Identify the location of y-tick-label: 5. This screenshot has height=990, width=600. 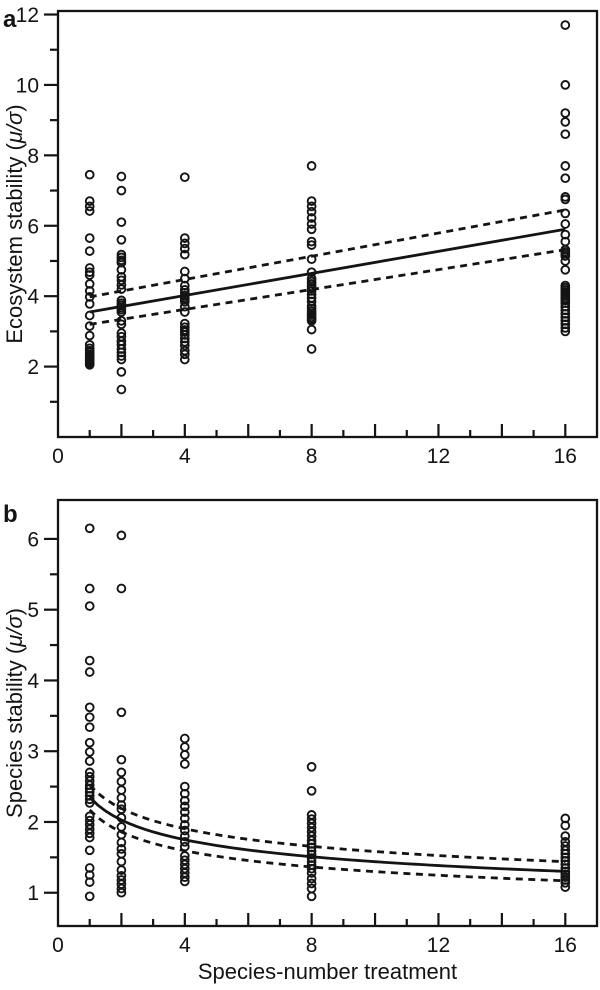
(33, 610).